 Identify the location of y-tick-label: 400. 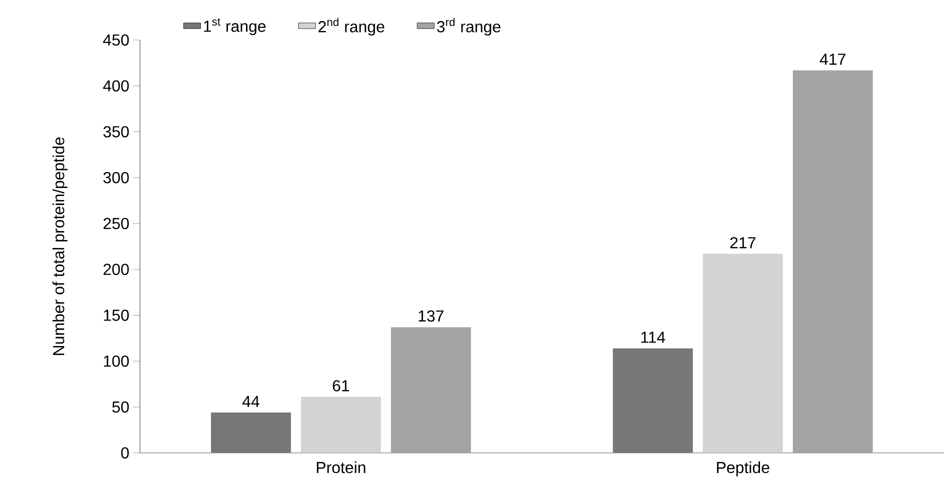
(116, 86).